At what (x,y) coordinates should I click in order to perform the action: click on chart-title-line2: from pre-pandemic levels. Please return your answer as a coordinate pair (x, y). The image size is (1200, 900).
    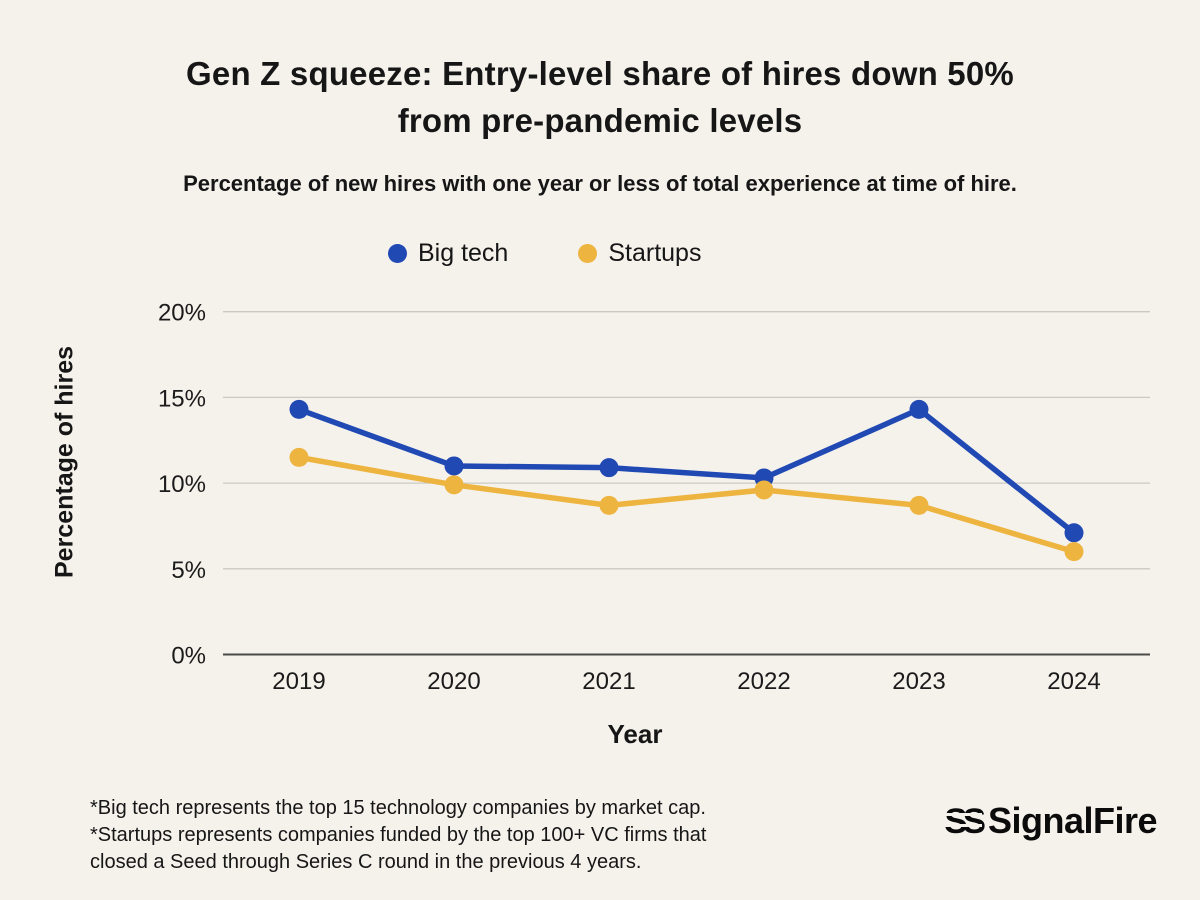
    Looking at the image, I should click on (600, 120).